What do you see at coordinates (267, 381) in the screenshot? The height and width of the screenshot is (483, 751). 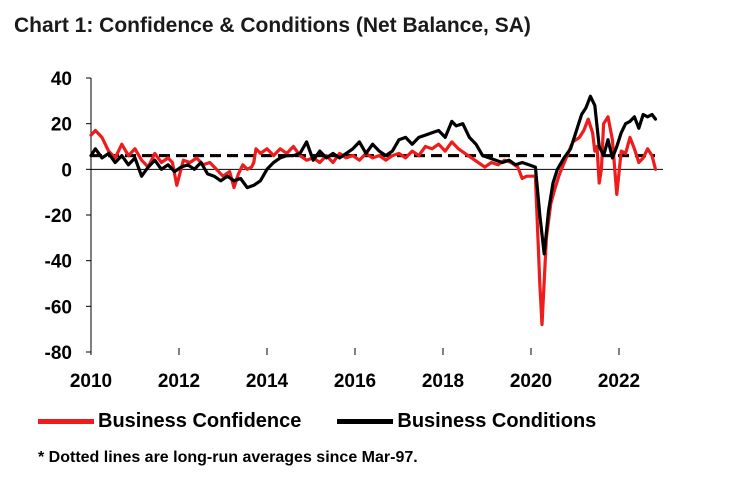 I see `x-tick-label: 2014` at bounding box center [267, 381].